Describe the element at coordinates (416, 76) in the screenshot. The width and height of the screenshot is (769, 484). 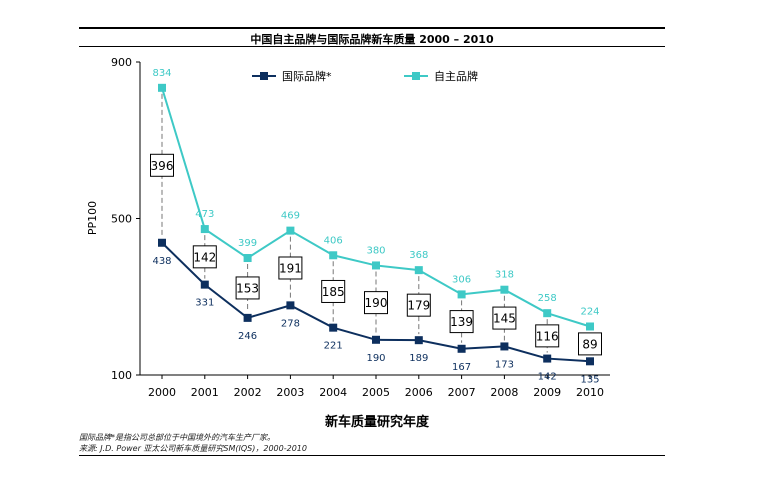
I see `legend-domestic-marker` at that location.